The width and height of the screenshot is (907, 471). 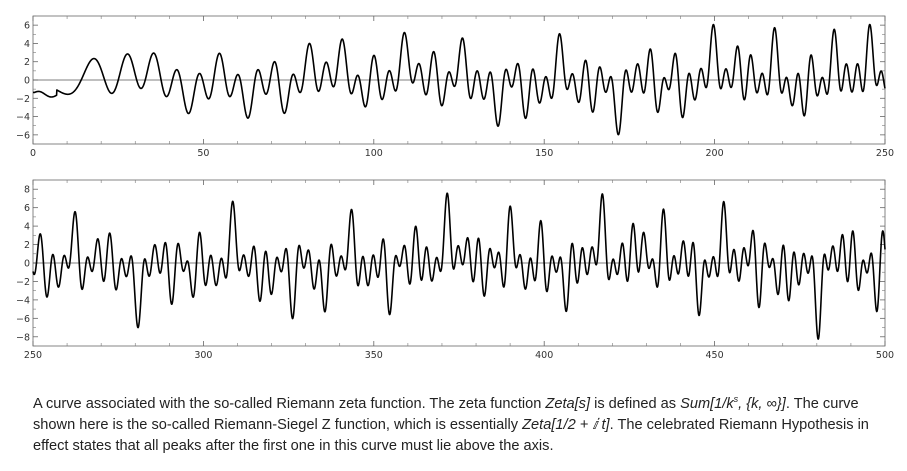 What do you see at coordinates (23, 337) in the screenshot?
I see `y-tick-label: −8` at bounding box center [23, 337].